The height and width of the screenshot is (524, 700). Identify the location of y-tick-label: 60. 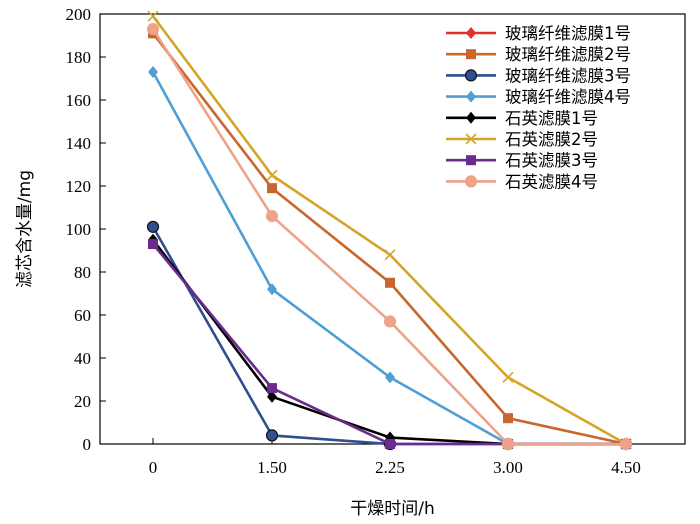
(82, 315).